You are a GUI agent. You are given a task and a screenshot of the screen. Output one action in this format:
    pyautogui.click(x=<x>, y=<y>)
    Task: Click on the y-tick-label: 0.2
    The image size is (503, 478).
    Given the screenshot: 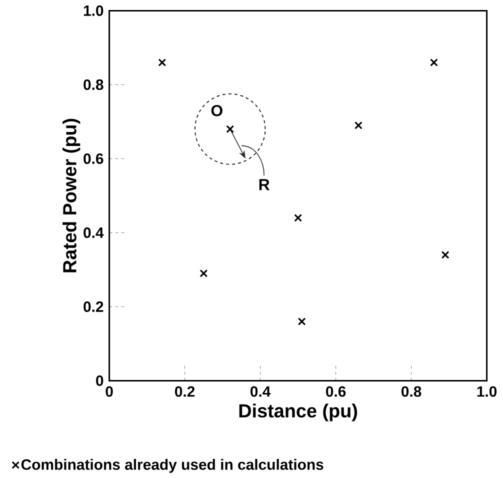 What is the action you would take?
    pyautogui.click(x=94, y=306)
    